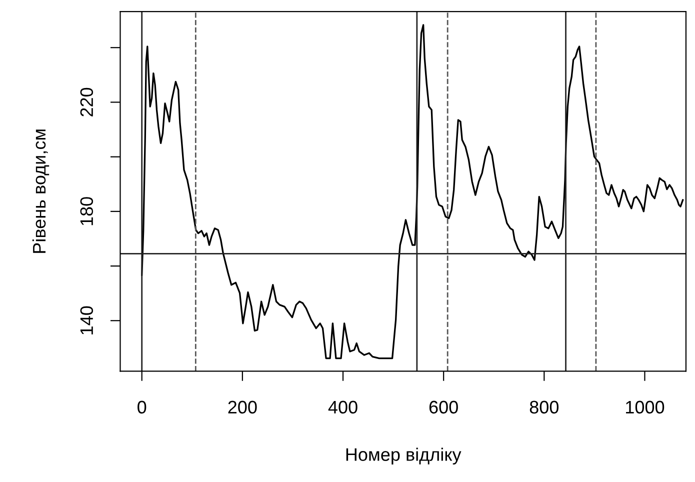 The width and height of the screenshot is (695, 482). I want to click on y-tick-label: 140, so click(87, 320).